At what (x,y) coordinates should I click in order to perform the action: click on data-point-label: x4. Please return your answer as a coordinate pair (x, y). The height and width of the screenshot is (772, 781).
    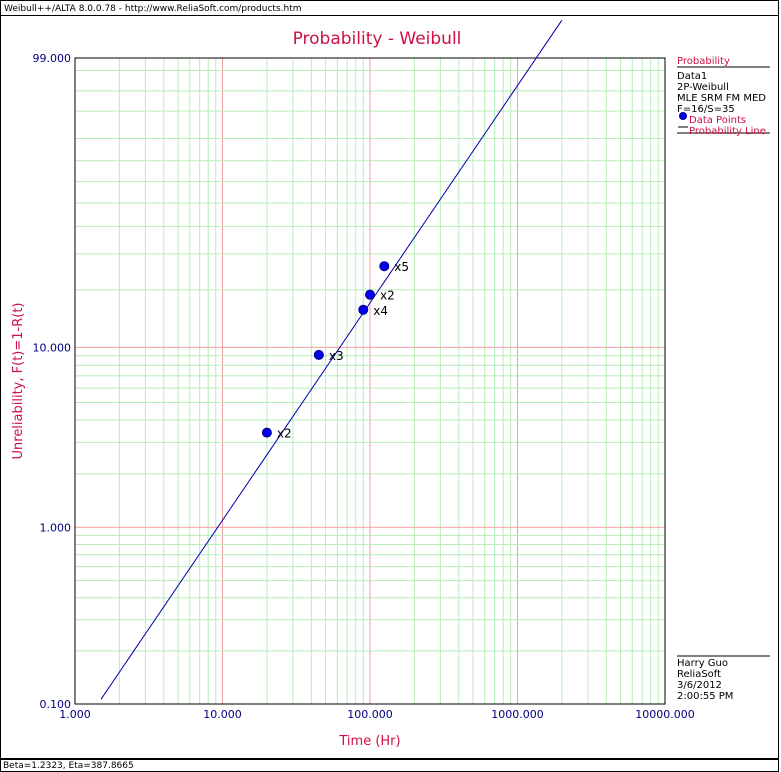
    Looking at the image, I should click on (380, 311).